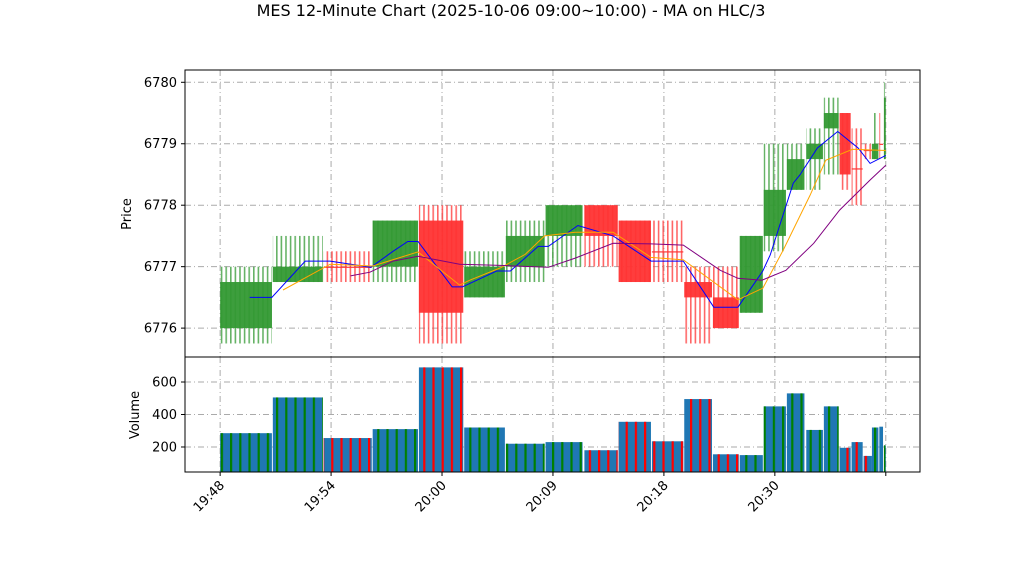 The image size is (1022, 575). Describe the element at coordinates (553, 419) in the screenshot. I see `volume-bars` at that location.